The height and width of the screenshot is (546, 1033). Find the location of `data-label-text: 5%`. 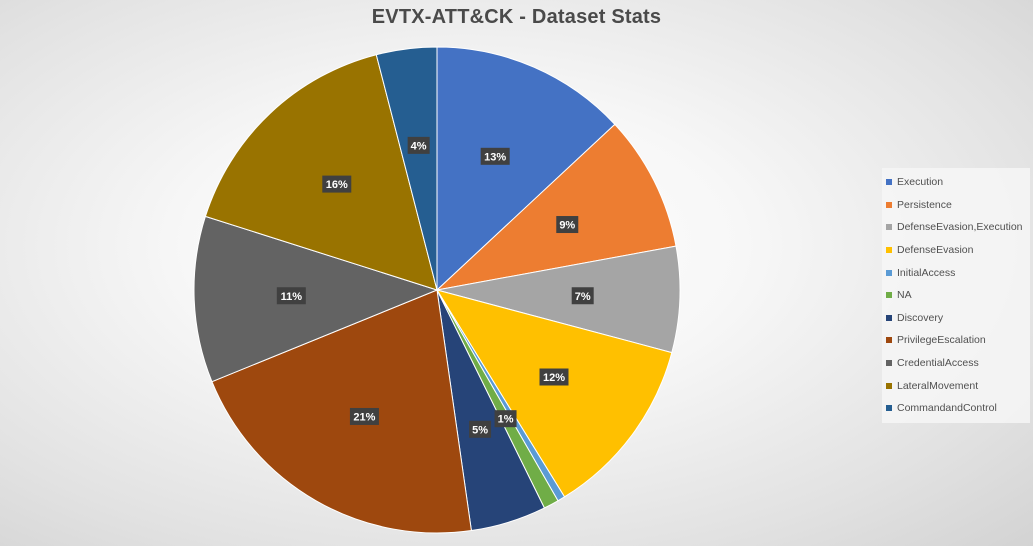

data-label-text: 5% is located at coordinates (480, 430).